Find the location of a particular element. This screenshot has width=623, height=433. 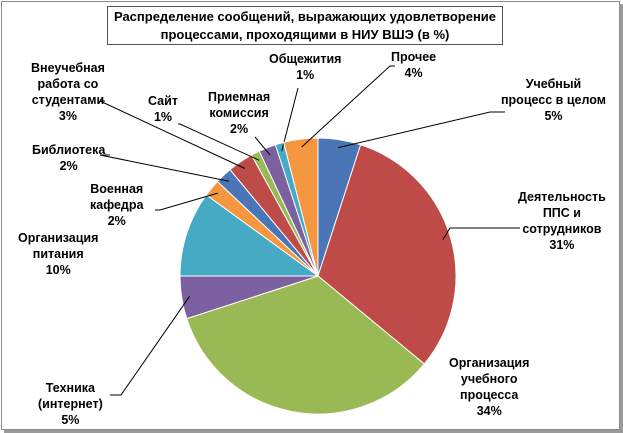

slice-label-name: кафедра is located at coordinates (117, 205).